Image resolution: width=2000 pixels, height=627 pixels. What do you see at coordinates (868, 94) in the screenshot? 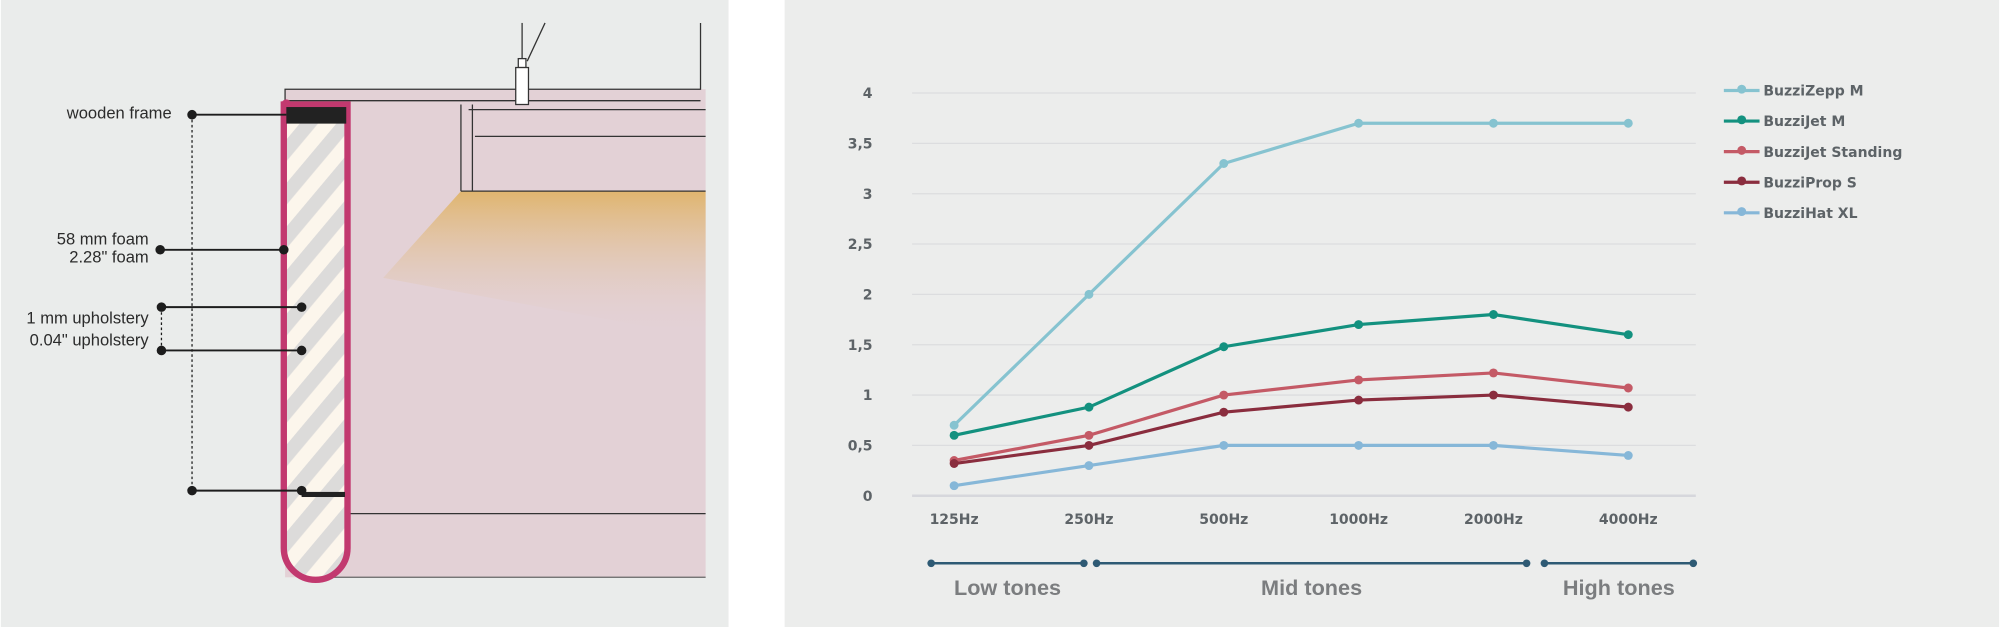
I see `y-tick-label: 4` at bounding box center [868, 94].